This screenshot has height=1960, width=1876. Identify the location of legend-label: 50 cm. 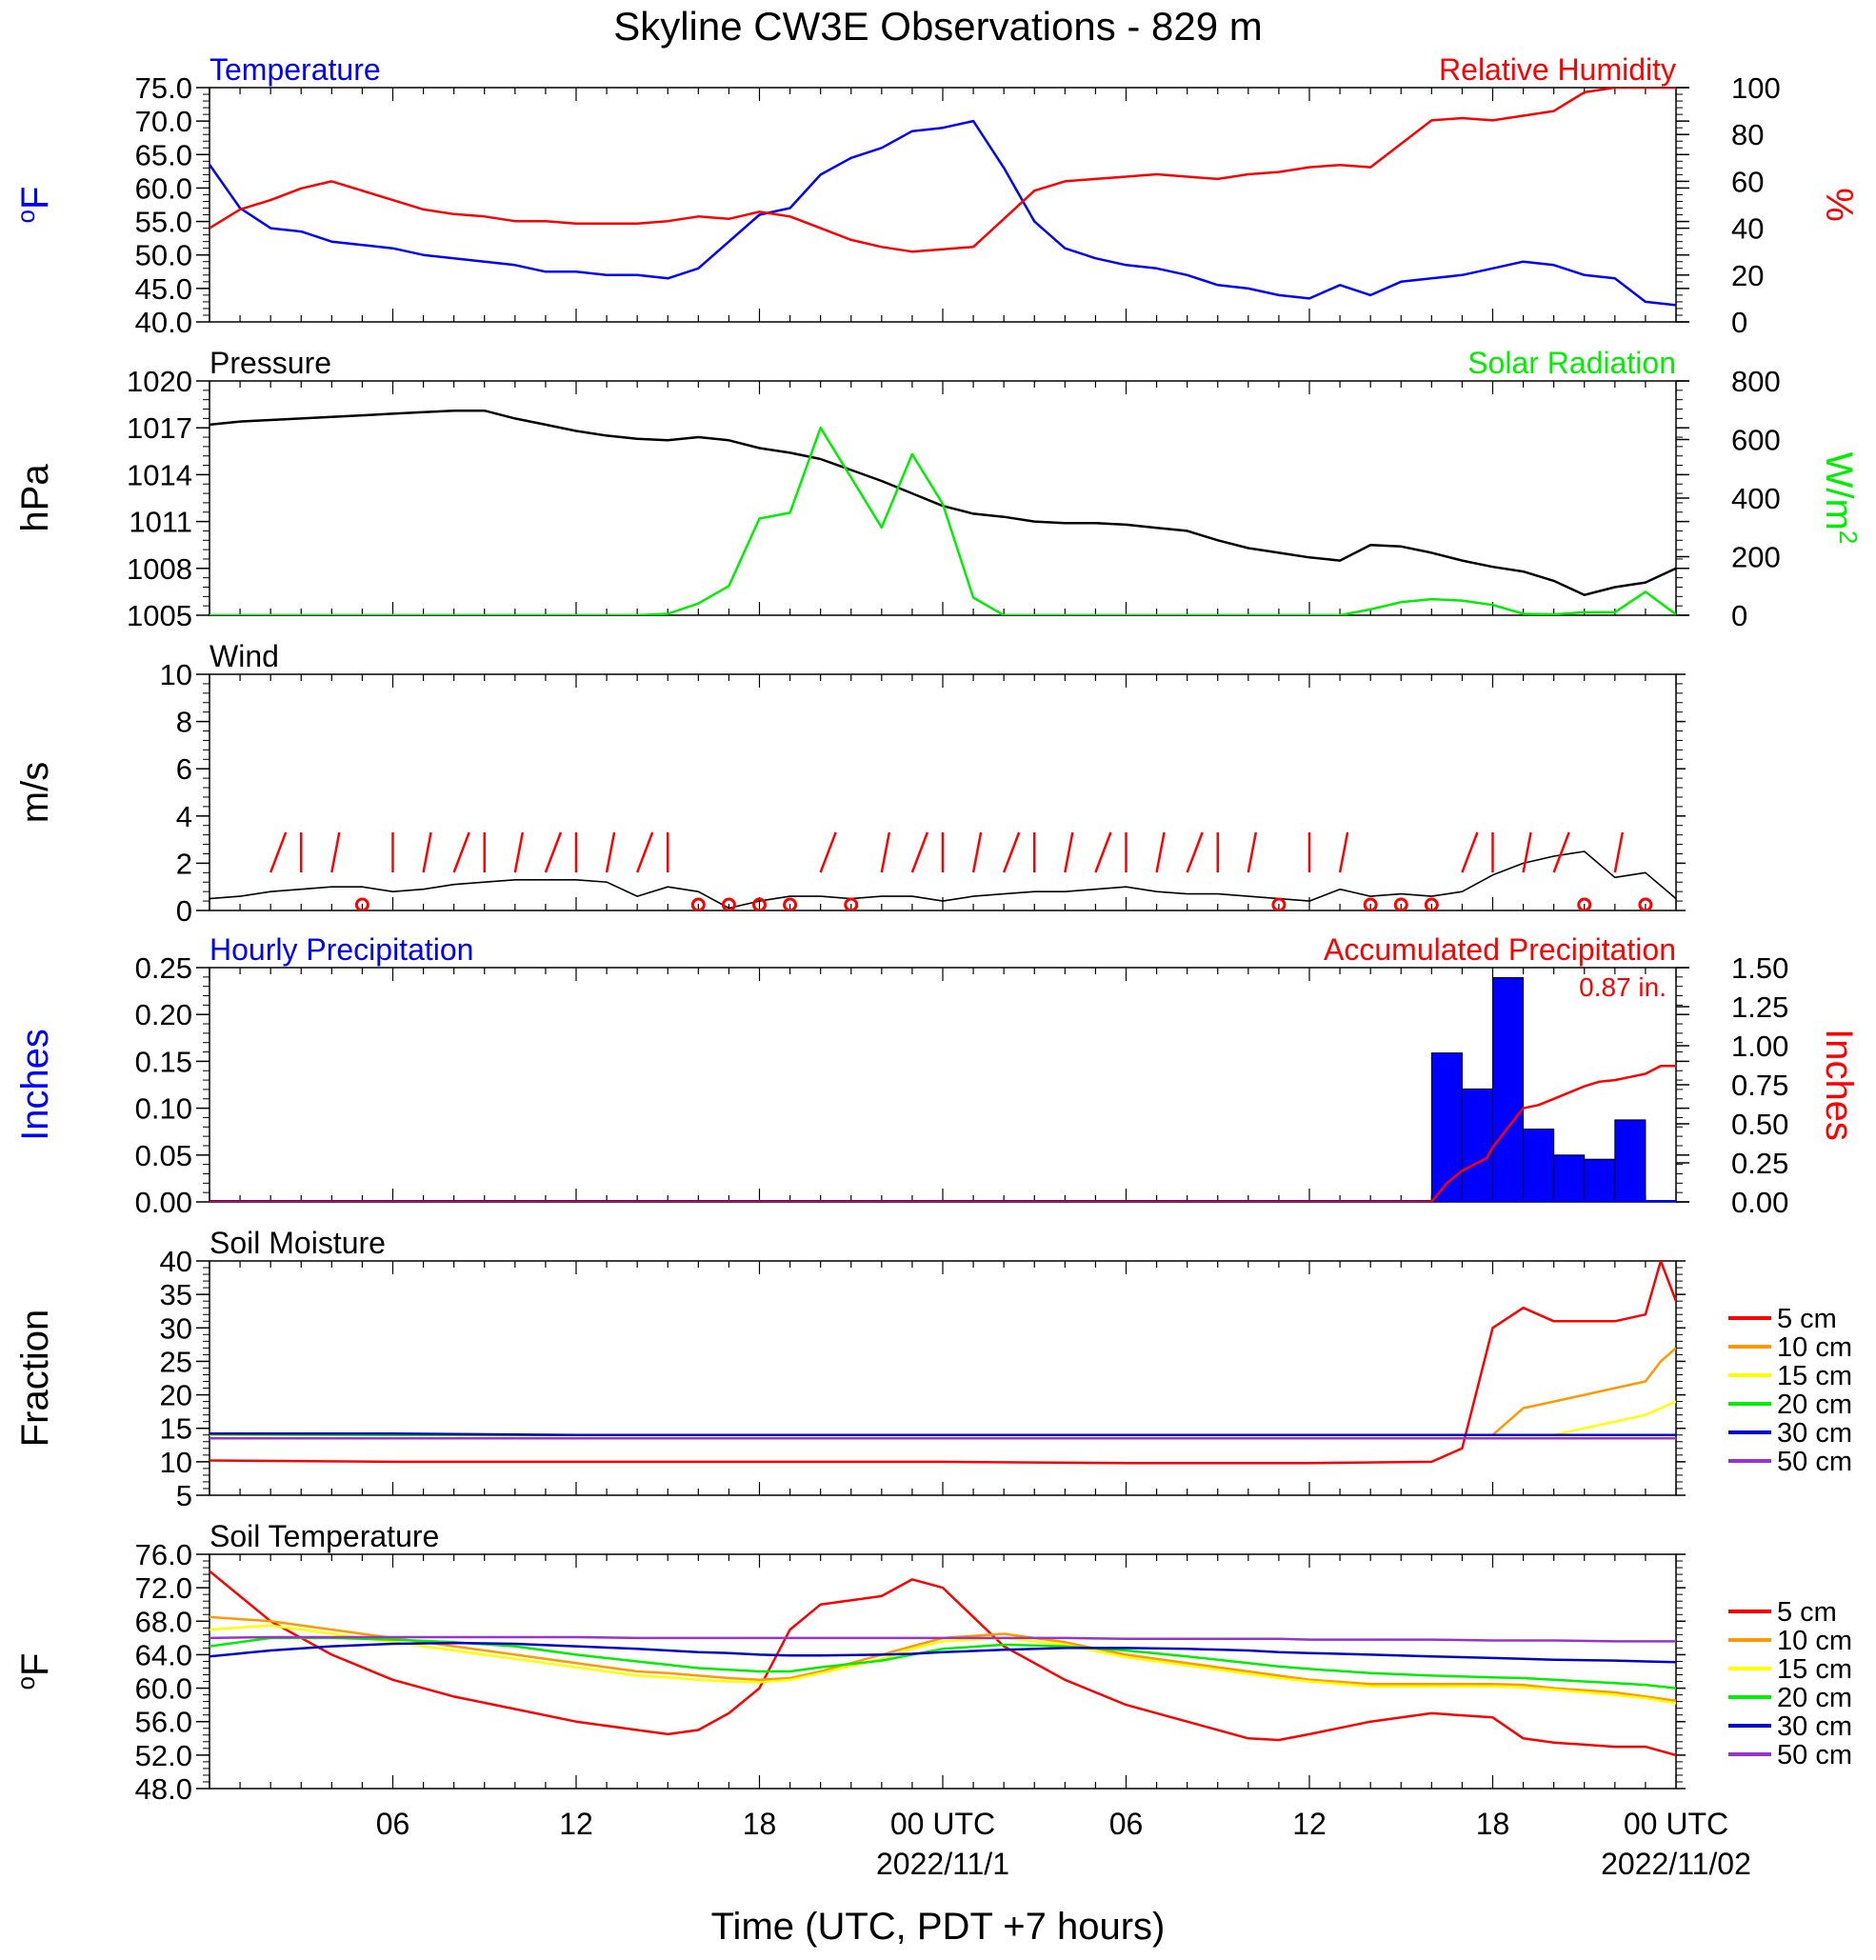
(1815, 1462).